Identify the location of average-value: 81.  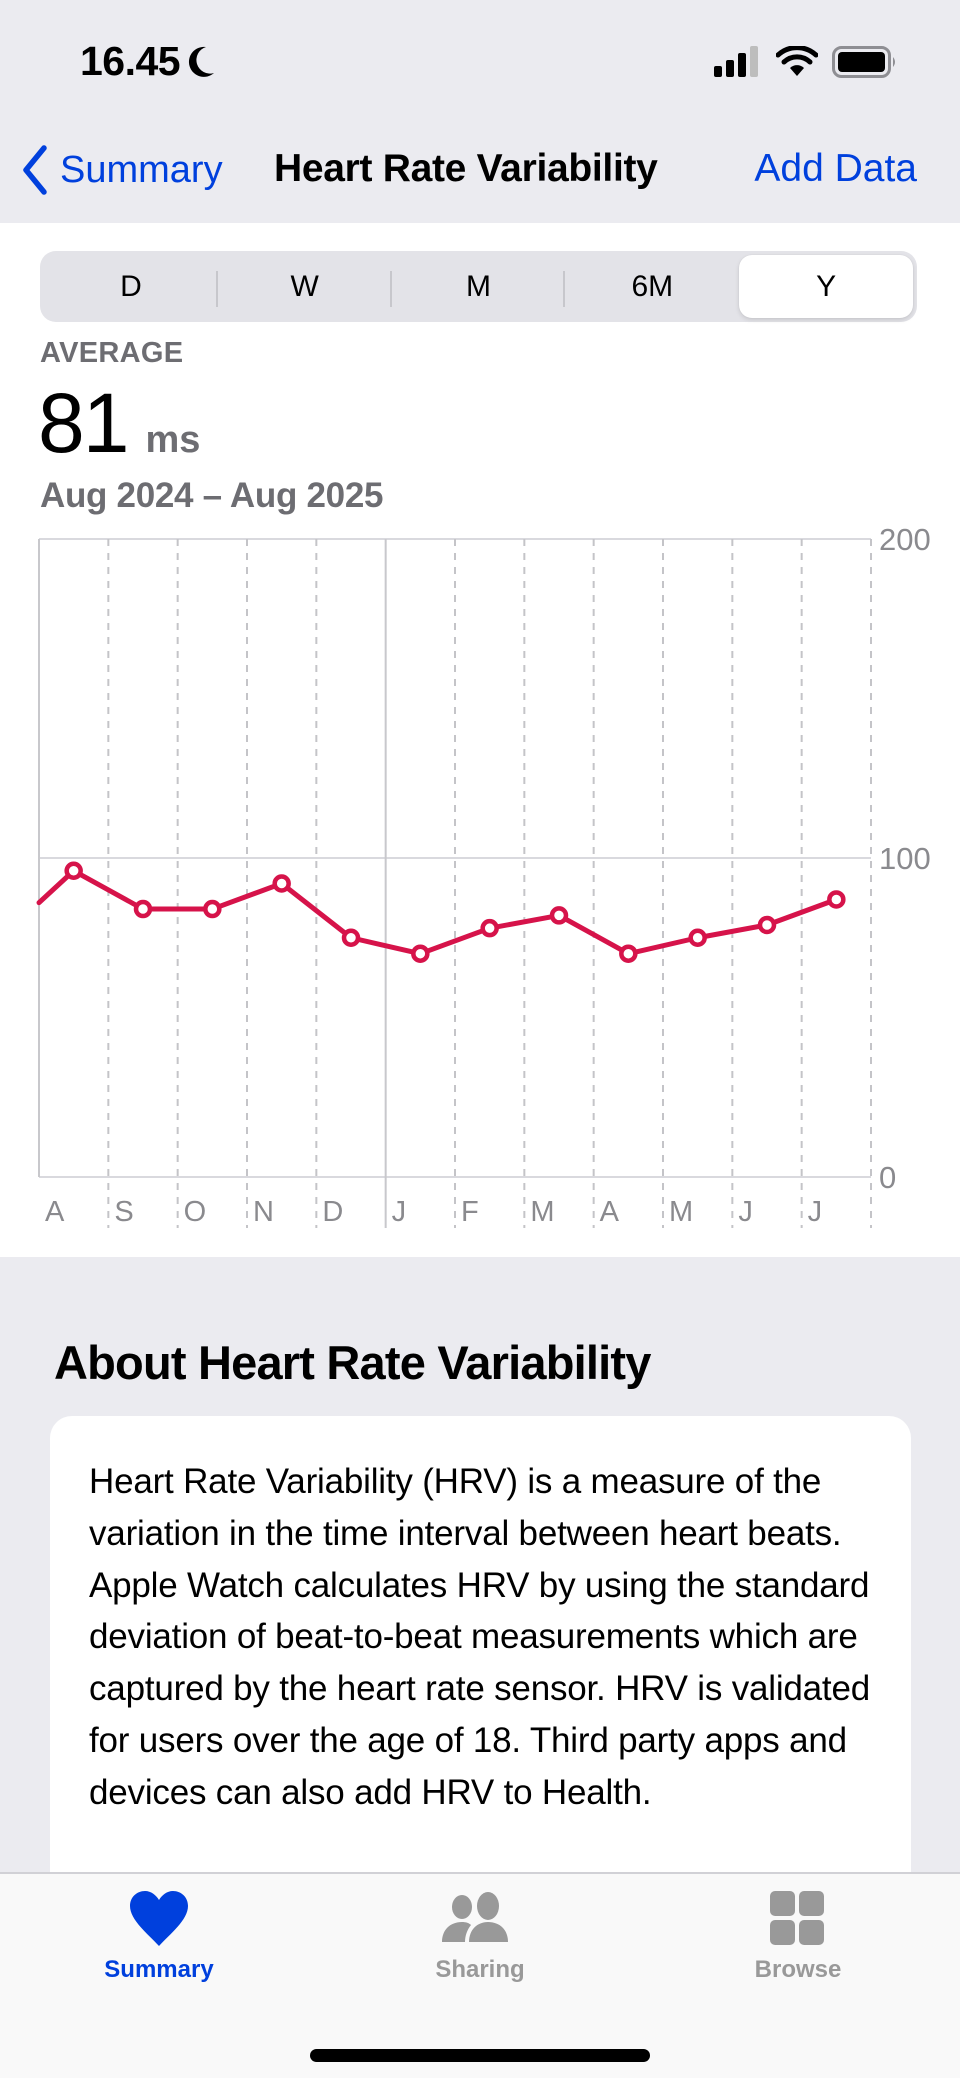
(83, 423).